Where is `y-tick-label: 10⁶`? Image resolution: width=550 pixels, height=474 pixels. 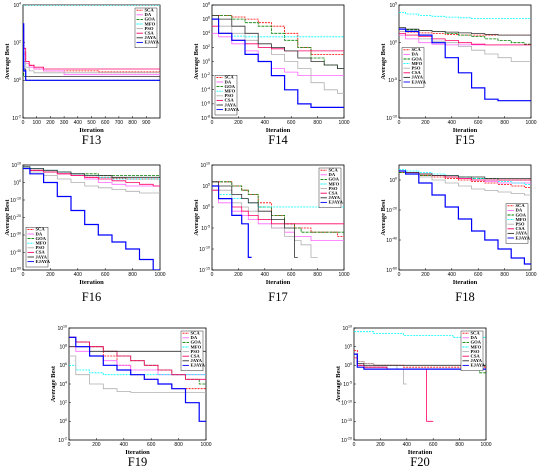 y-tick-label: 10⁶ is located at coordinates (63, 365).